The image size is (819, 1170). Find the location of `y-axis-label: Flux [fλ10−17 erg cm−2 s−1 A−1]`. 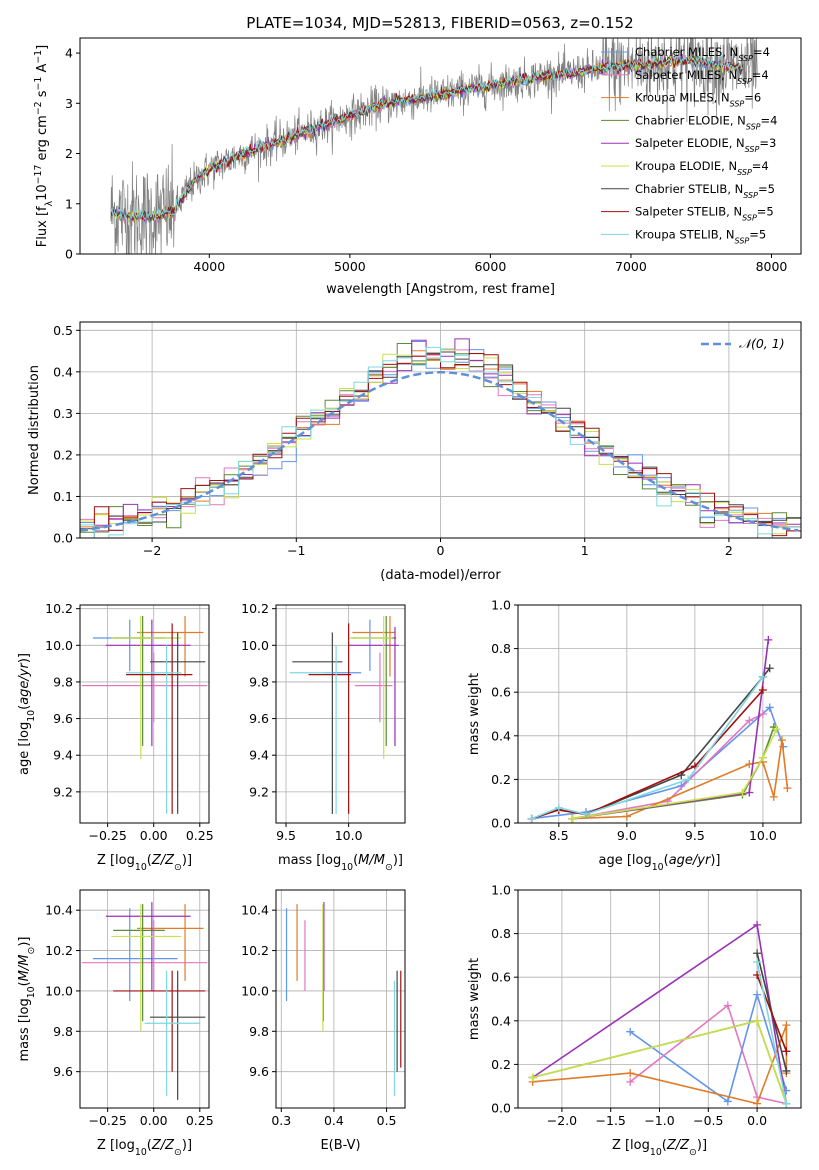

y-axis-label: Flux [fλ10−17 erg cm−2 s−1 A−1] is located at coordinates (44, 146).